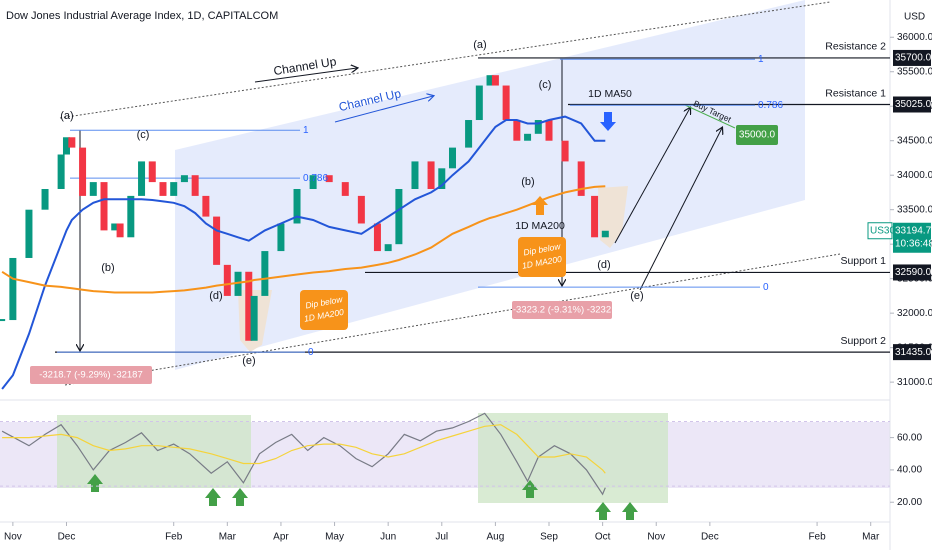 This screenshot has width=932, height=550. I want to click on x-tick-label: Dec, so click(67, 537).